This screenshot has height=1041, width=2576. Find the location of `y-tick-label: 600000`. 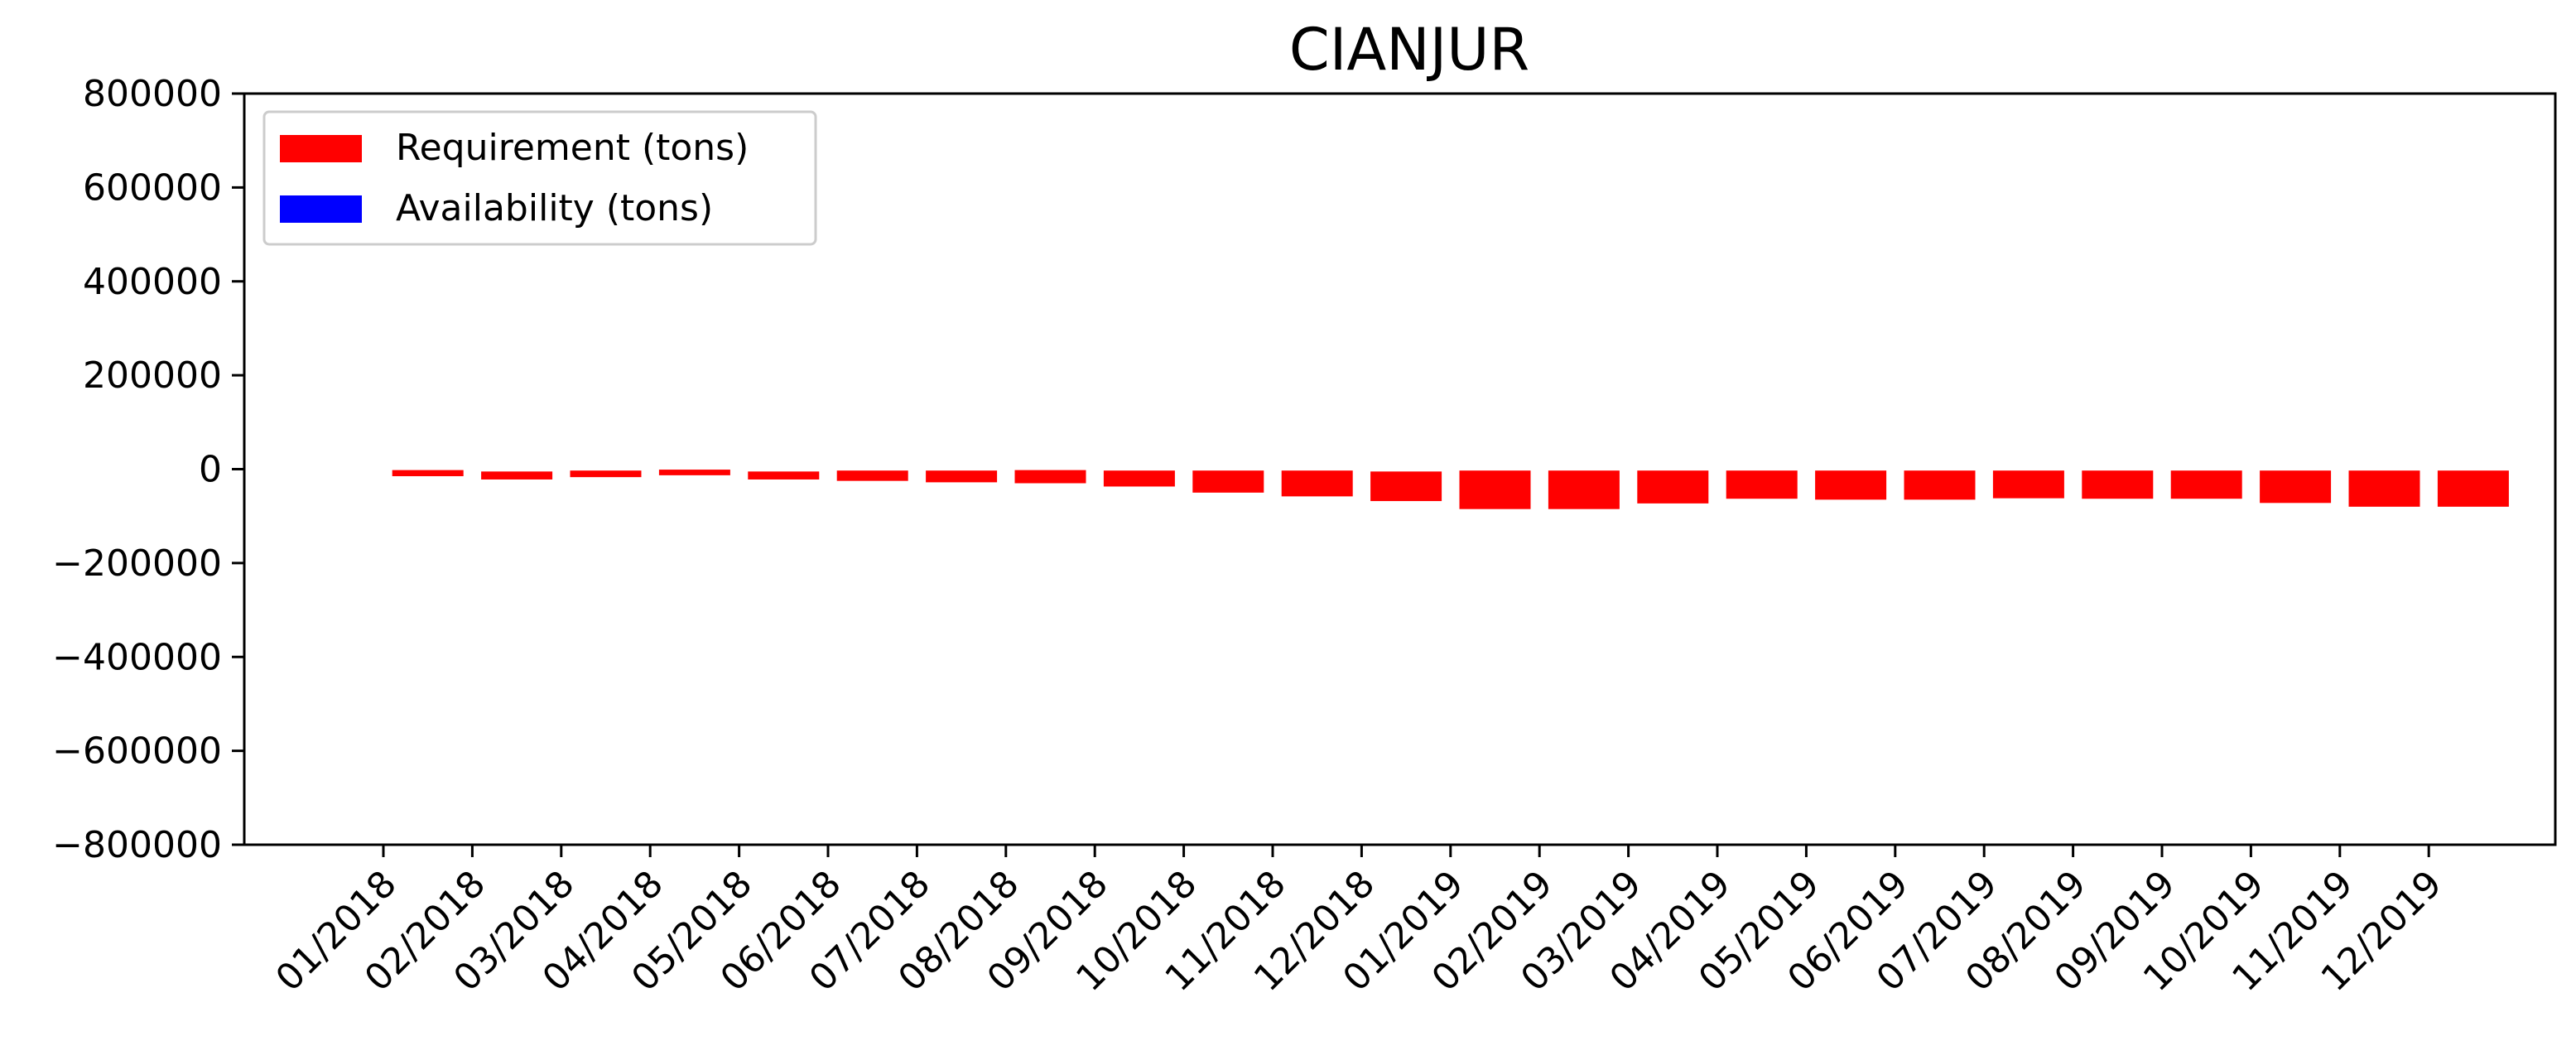

y-tick-label: 600000 is located at coordinates (152, 187).